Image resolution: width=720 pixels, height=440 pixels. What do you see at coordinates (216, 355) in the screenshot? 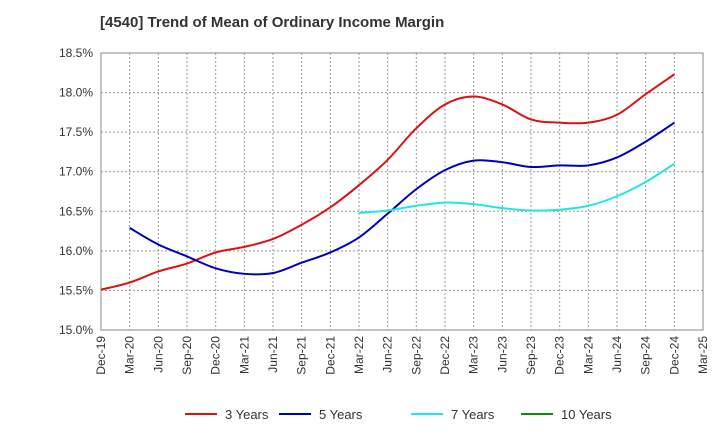
I see `x-tick-label: Dec-20` at bounding box center [216, 355].